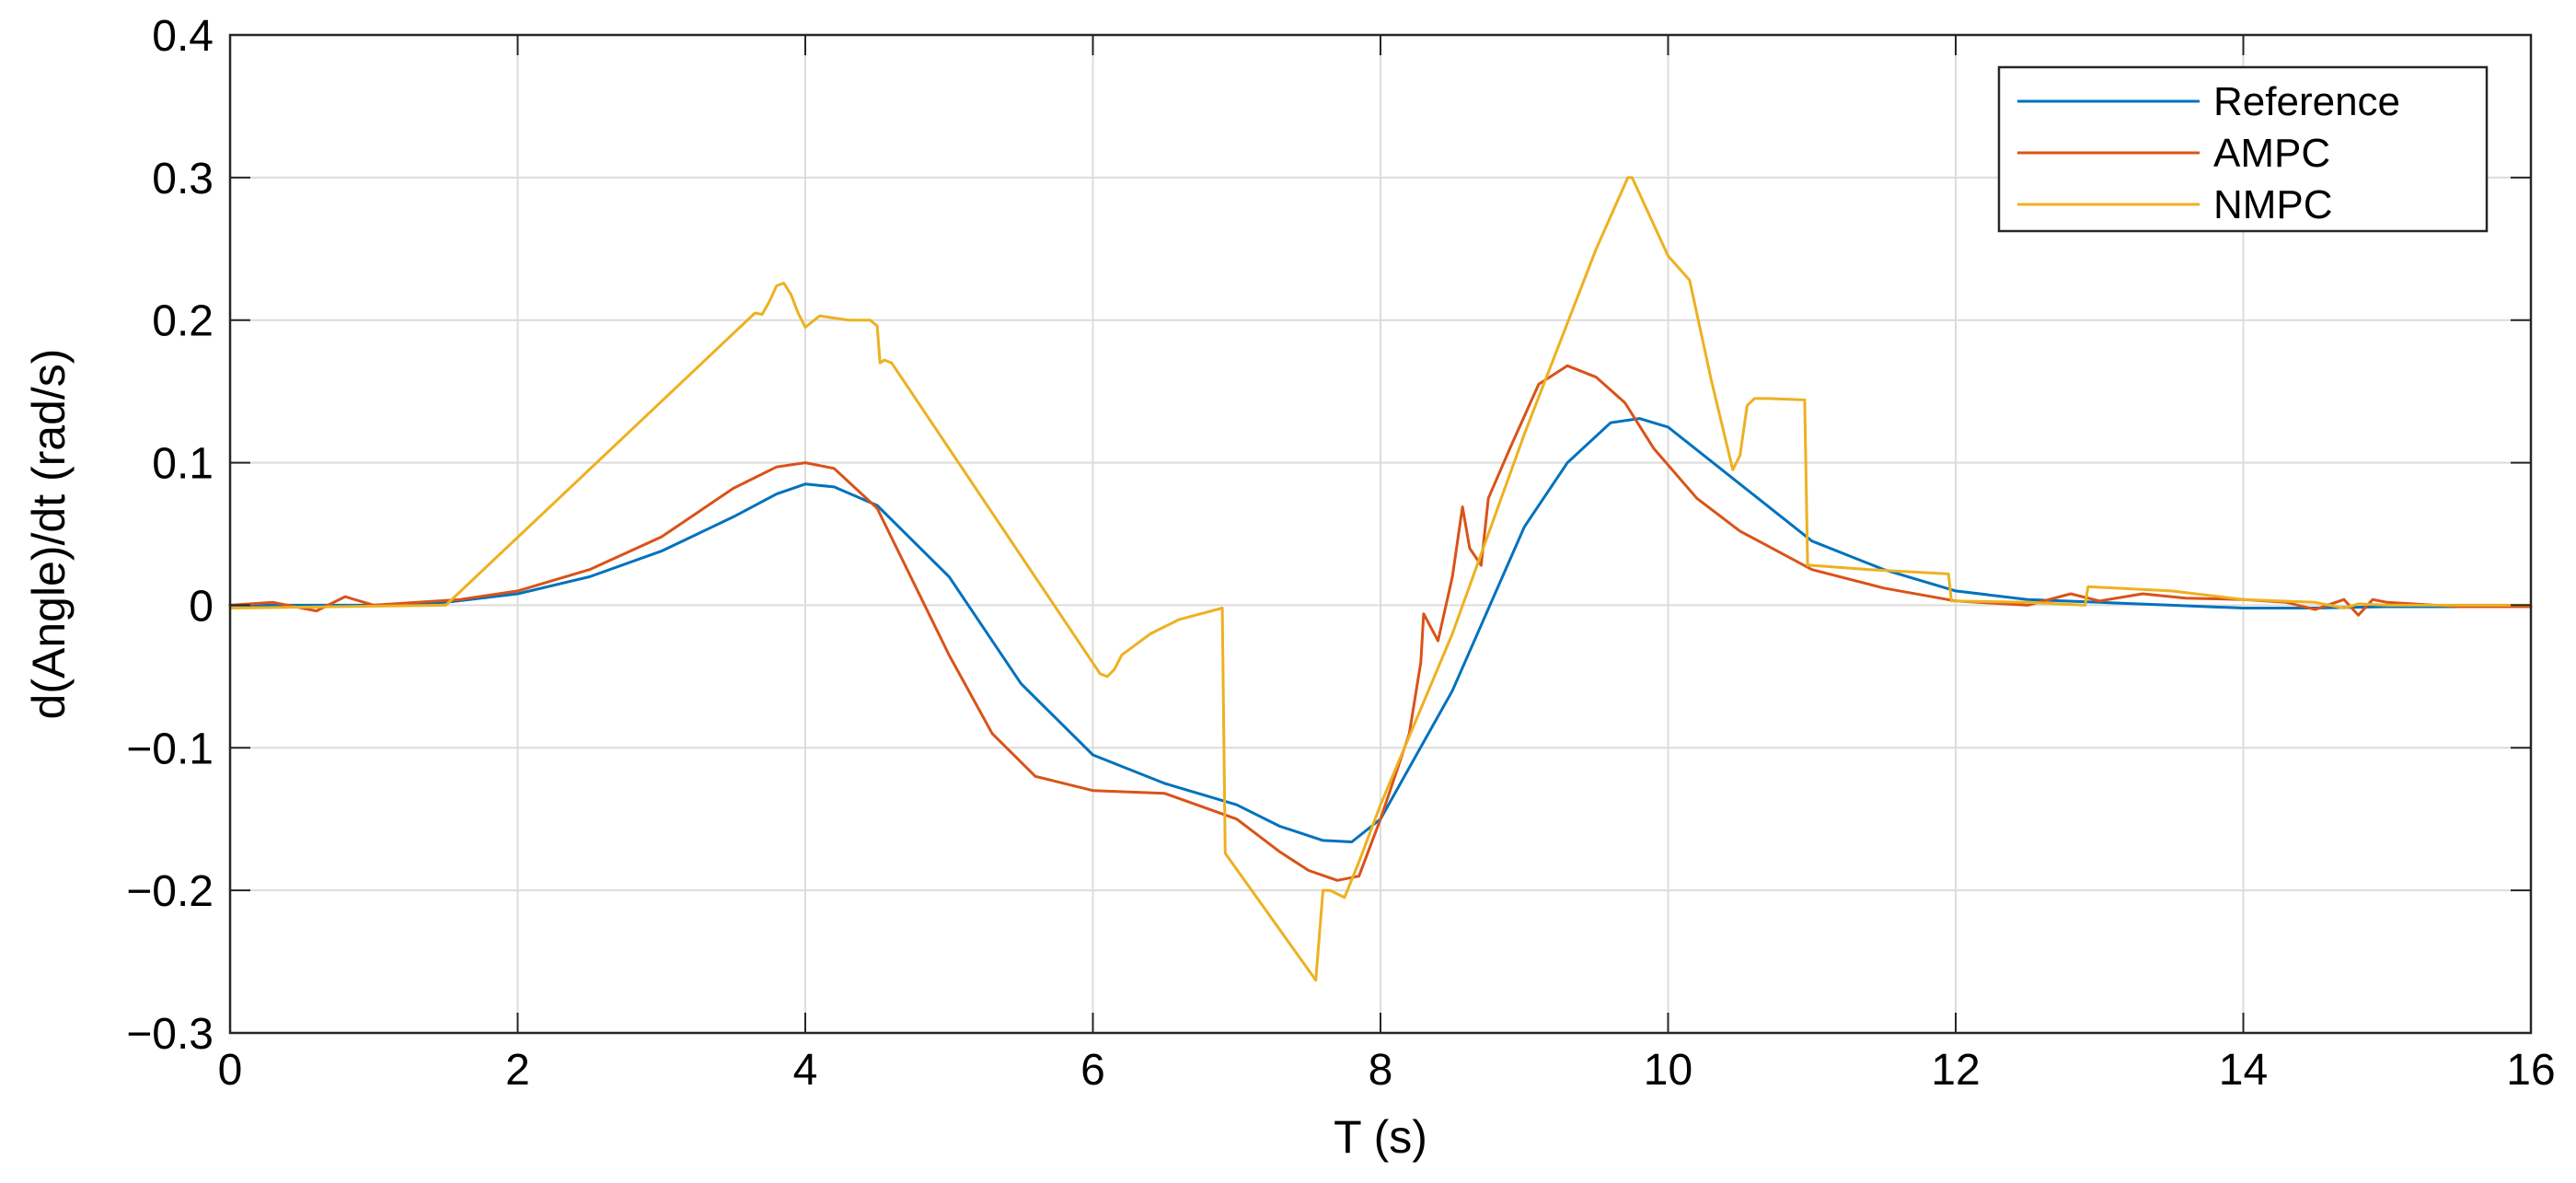 This screenshot has height=1183, width=2576. I want to click on y-tick-label: −0.1, so click(170, 749).